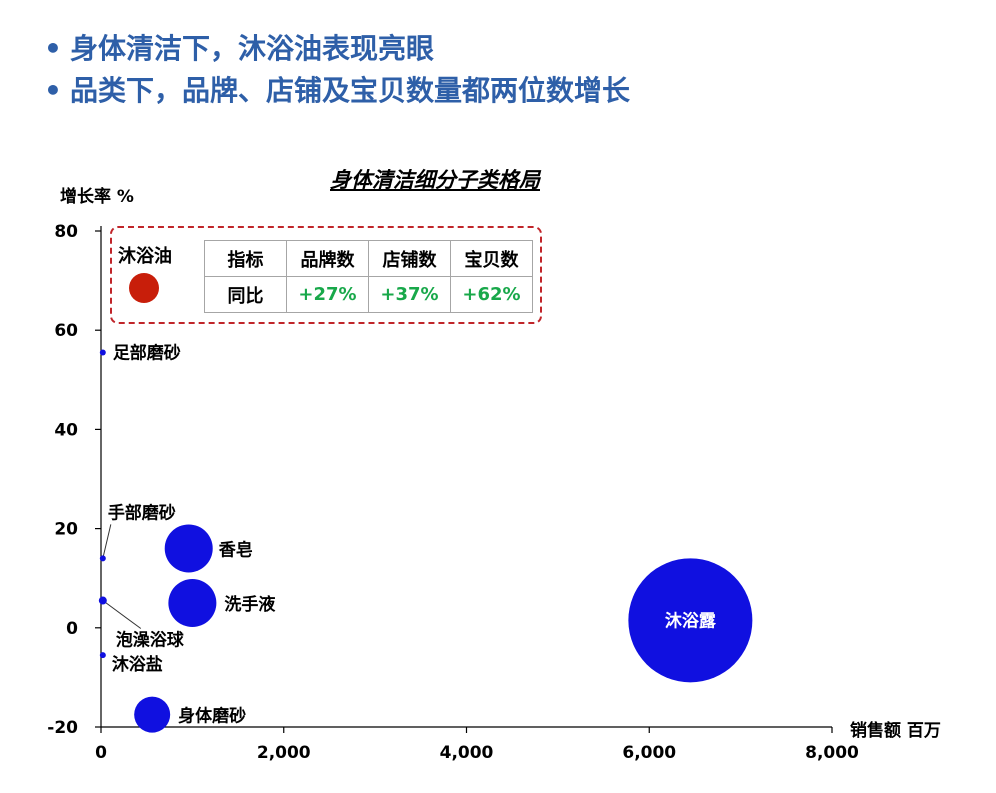 This screenshot has height=793, width=996. What do you see at coordinates (252, 48) in the screenshot?
I see `bullet-text: 身体清洁下，沐浴油表现亮眼` at bounding box center [252, 48].